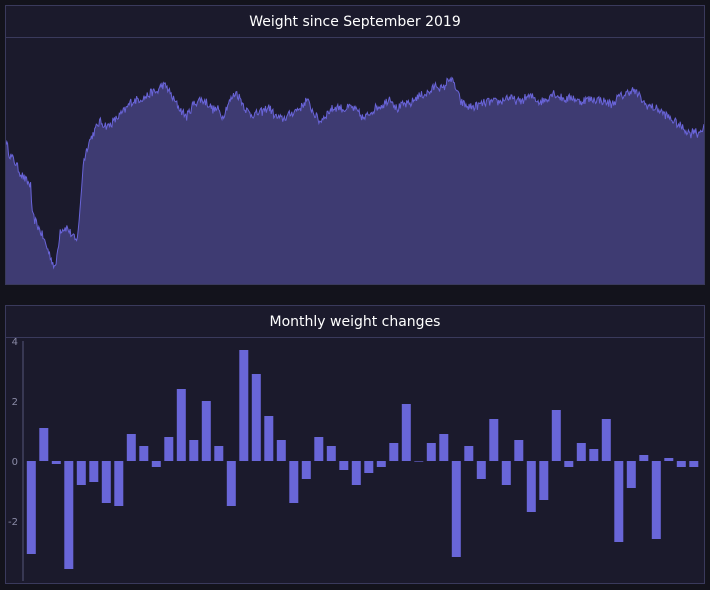 The image size is (710, 590). Describe the element at coordinates (15, 462) in the screenshot. I see `y-tick-label: 0` at that location.